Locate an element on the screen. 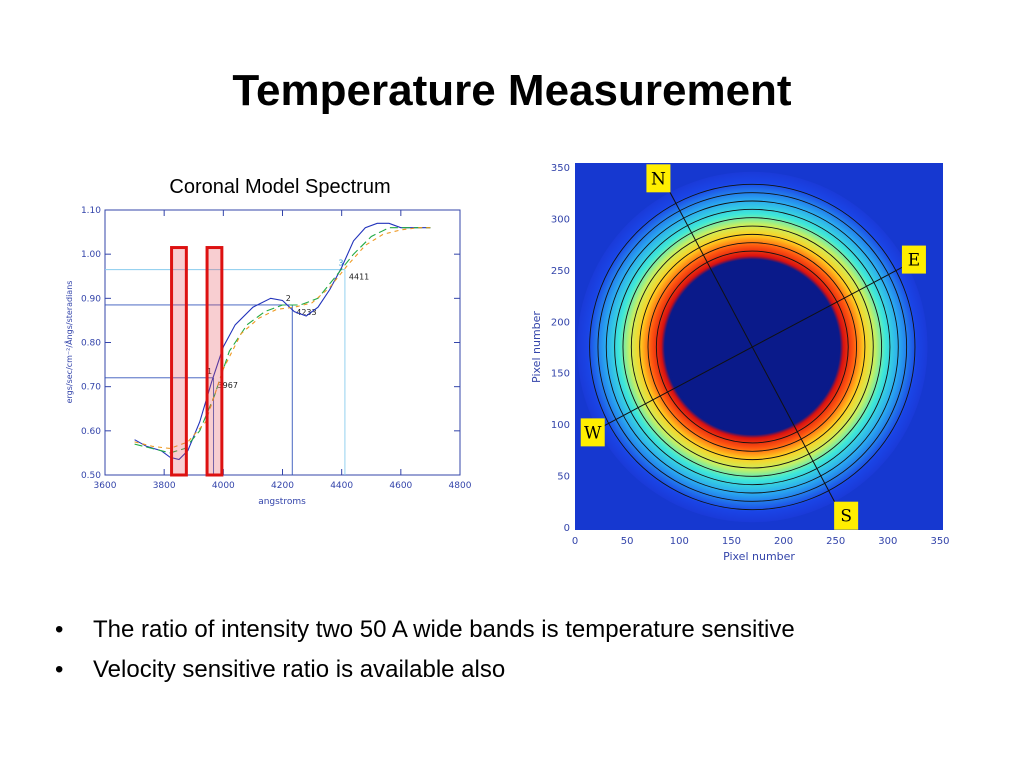 The width and height of the screenshot is (1024, 768). reference-wavelength-label: 3967 is located at coordinates (228, 385).